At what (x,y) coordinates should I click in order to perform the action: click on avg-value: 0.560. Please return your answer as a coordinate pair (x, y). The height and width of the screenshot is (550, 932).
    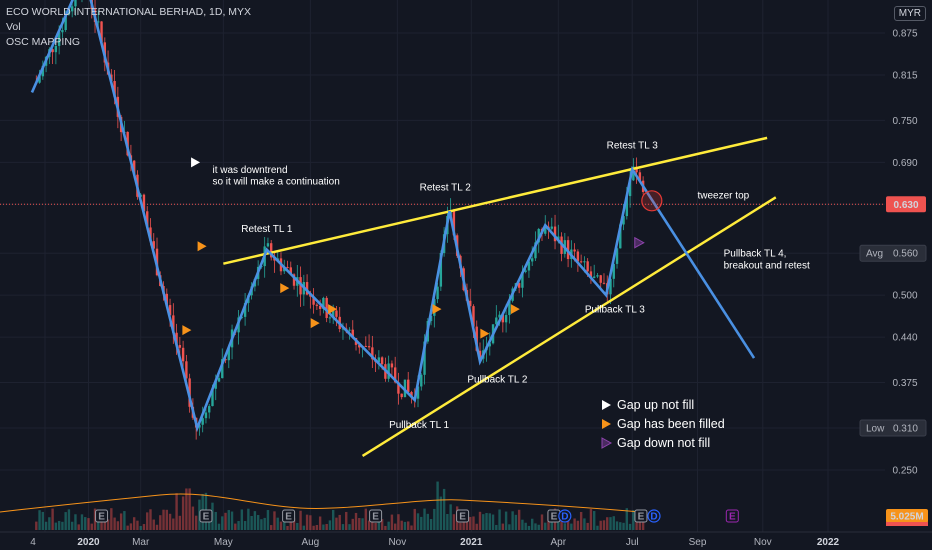
    Looking at the image, I should click on (905, 254).